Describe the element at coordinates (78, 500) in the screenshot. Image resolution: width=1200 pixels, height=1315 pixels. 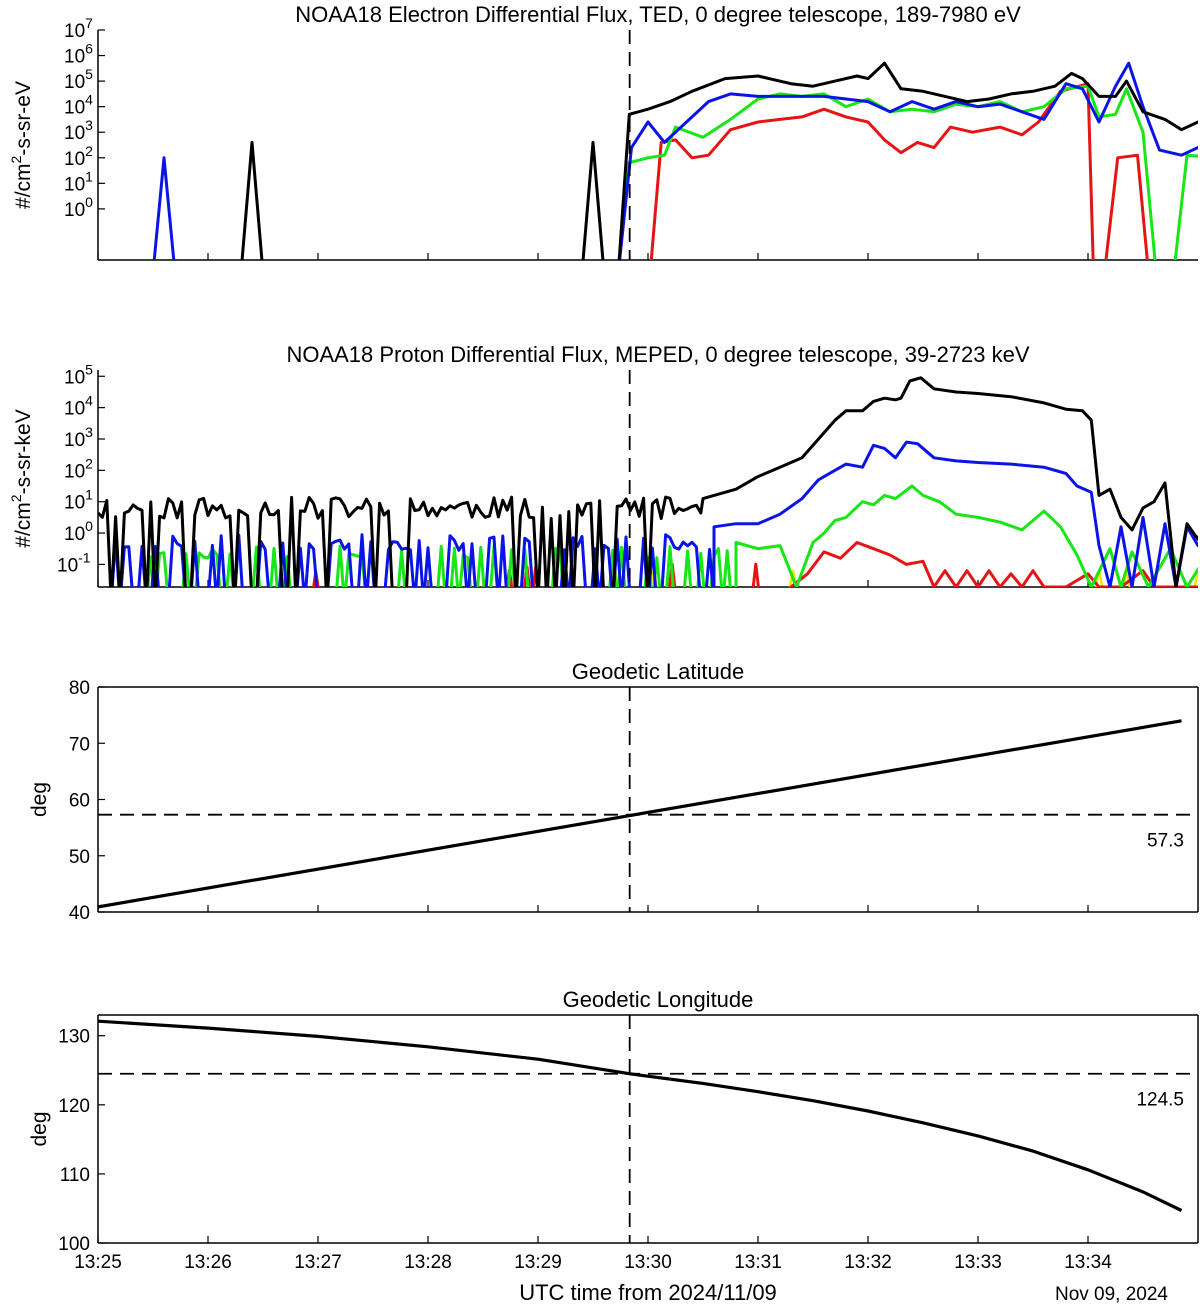
I see `proton-y-tick-label: 10¹` at that location.